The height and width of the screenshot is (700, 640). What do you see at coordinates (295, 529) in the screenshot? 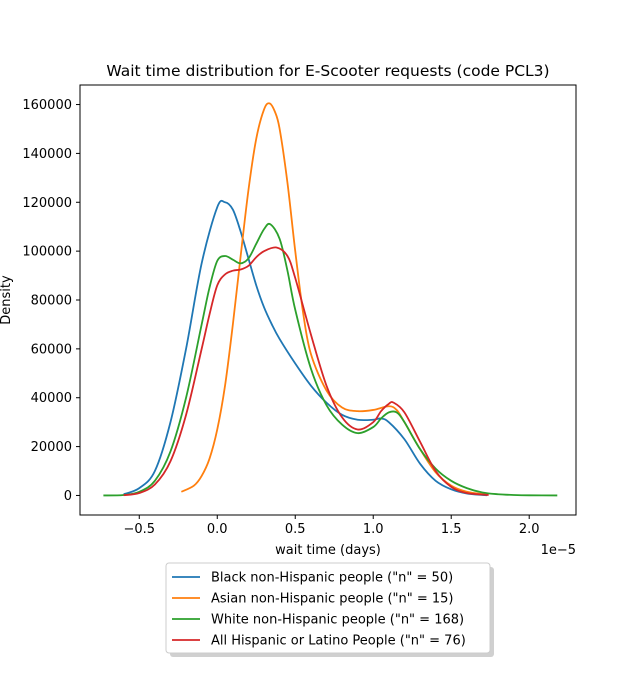
I see `x-tick-label: 0.5` at bounding box center [295, 529].